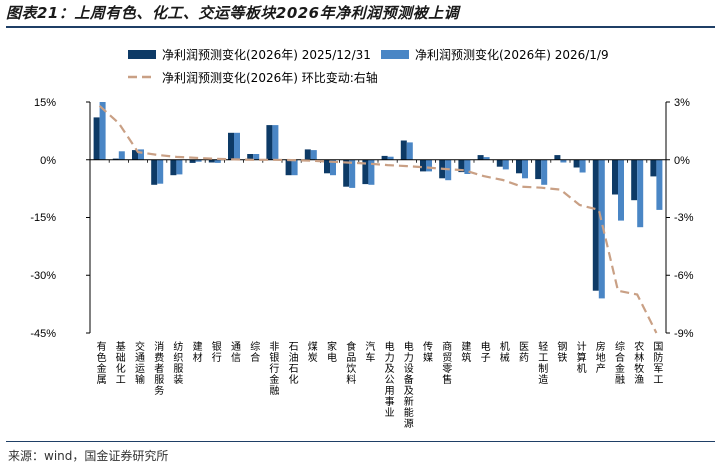  I want to click on category-label-7: 银行, so click(215, 351).